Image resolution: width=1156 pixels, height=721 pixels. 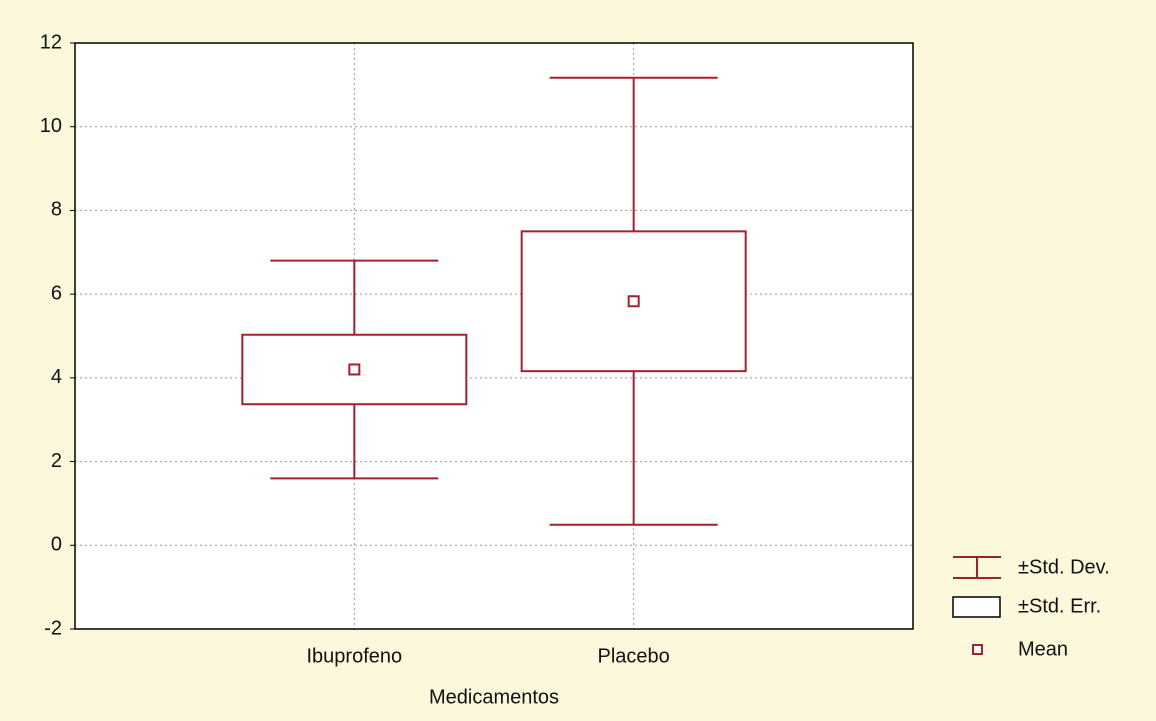 What do you see at coordinates (1059, 606) in the screenshot?
I see `legend-label: ±Std. Err.` at bounding box center [1059, 606].